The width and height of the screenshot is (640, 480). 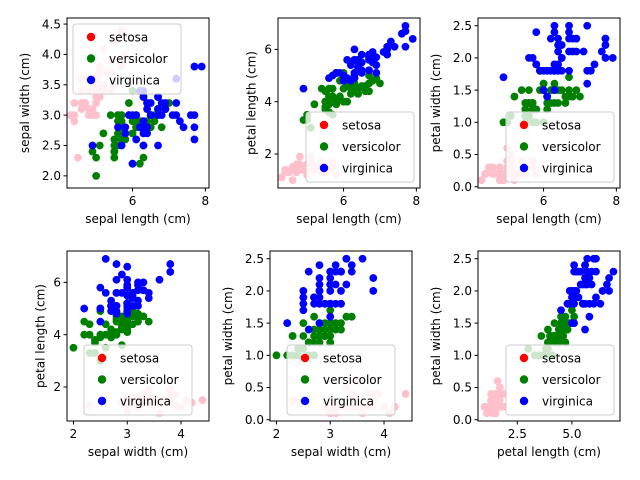 What do you see at coordinates (181, 434) in the screenshot?
I see `x-tick-label: 4` at bounding box center [181, 434].